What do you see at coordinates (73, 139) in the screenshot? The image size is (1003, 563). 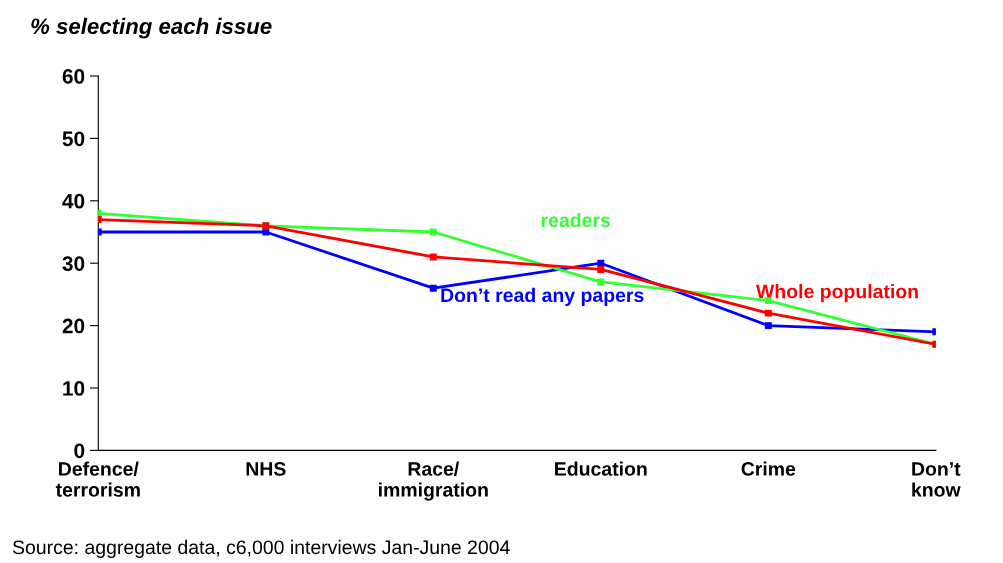 I see `y-tick-label: 50` at bounding box center [73, 139].